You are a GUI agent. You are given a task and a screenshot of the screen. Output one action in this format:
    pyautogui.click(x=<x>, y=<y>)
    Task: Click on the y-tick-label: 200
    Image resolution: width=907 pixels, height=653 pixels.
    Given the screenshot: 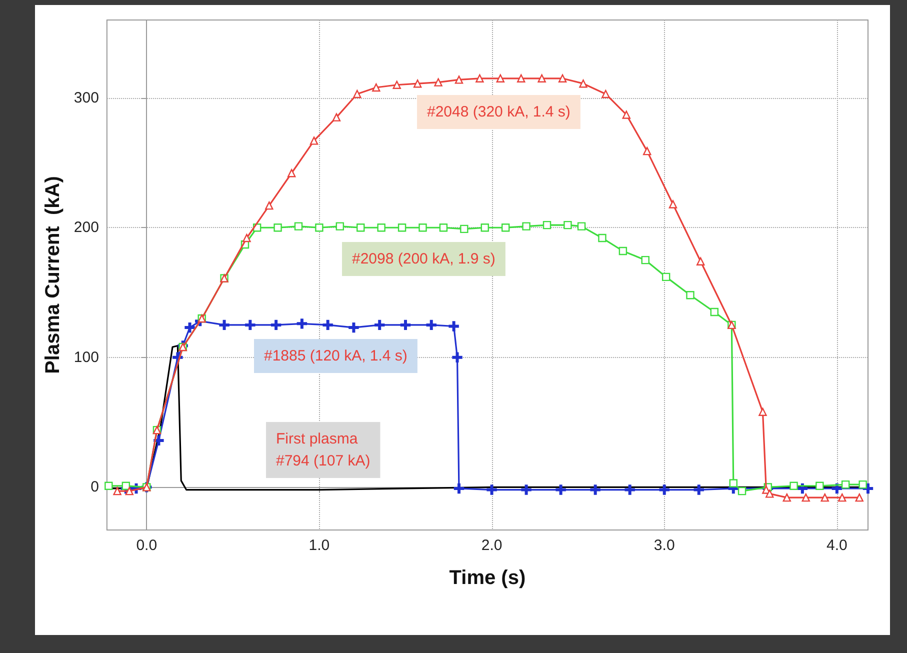 What is the action you would take?
    pyautogui.click(x=86, y=227)
    